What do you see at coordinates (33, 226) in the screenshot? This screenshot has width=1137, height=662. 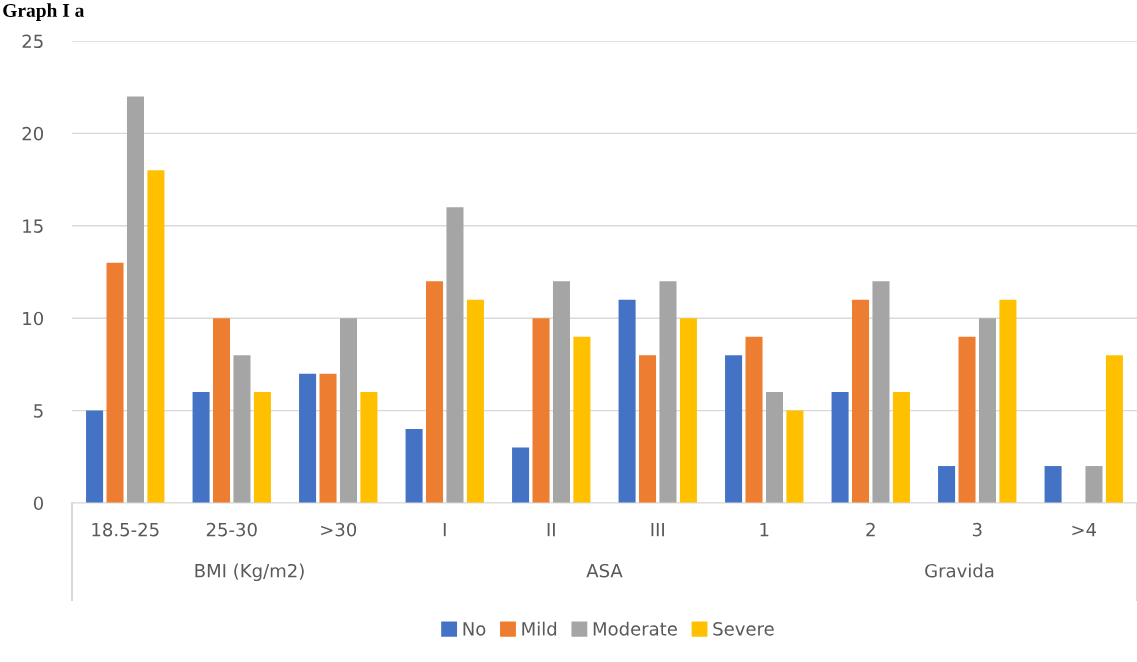 I see `y-tick-label: 15` at bounding box center [33, 226].